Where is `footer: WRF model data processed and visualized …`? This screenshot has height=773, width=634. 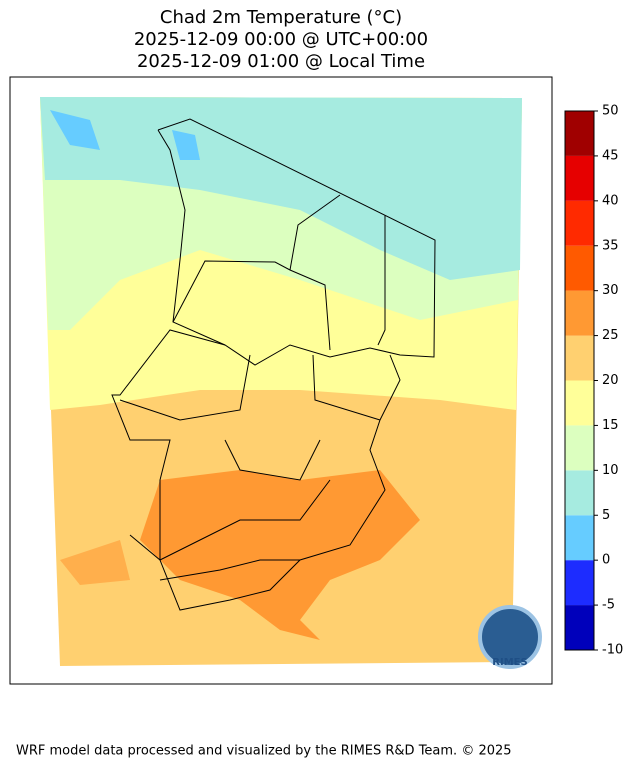 footer: WRF model data processed and visualized … is located at coordinates (264, 751).